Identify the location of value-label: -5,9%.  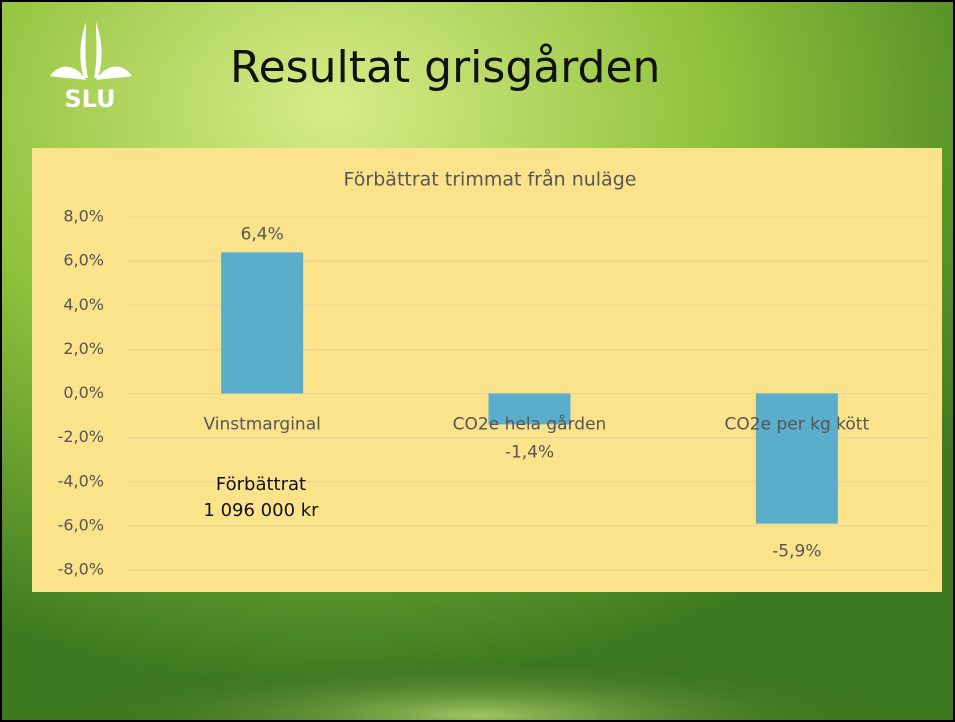
(796, 552).